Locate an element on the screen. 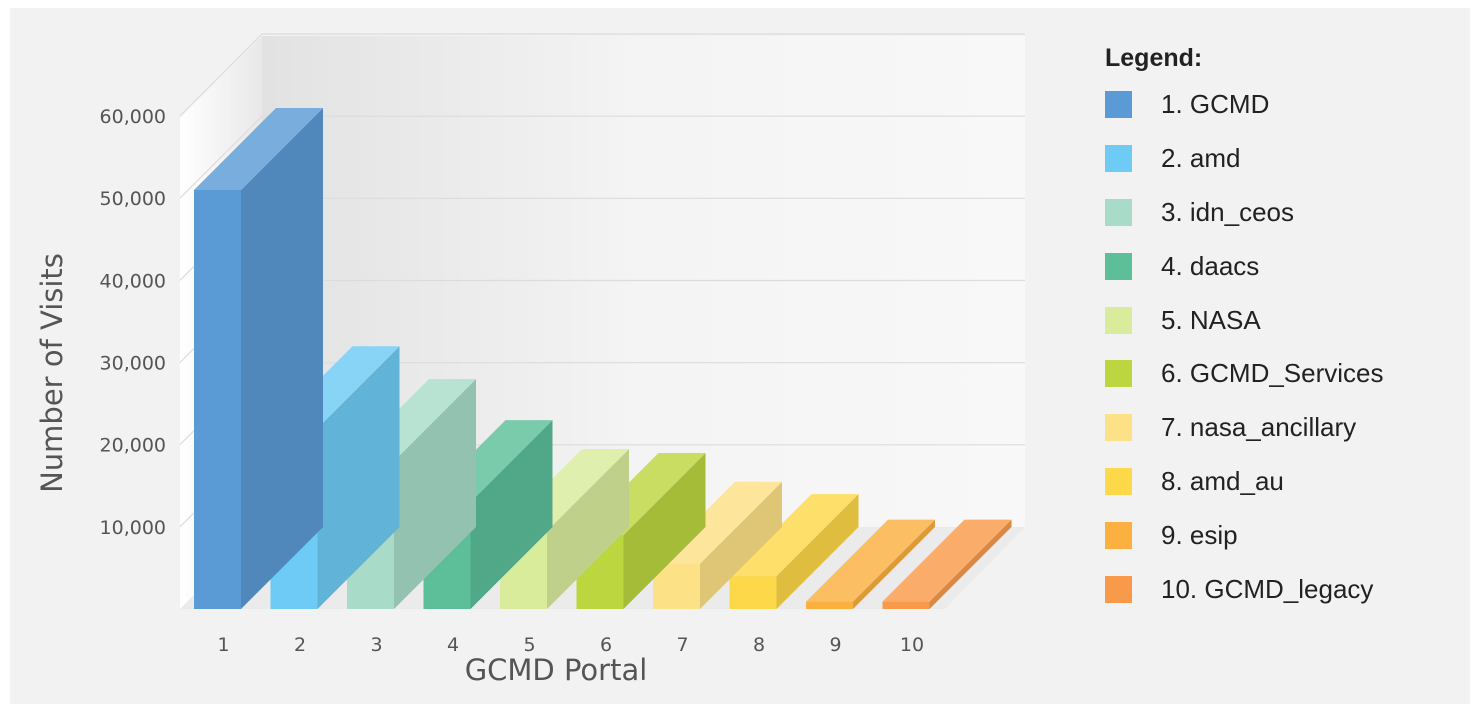 The image size is (1478, 709). legend-item: 6. GCMD_Services is located at coordinates (1285, 374).